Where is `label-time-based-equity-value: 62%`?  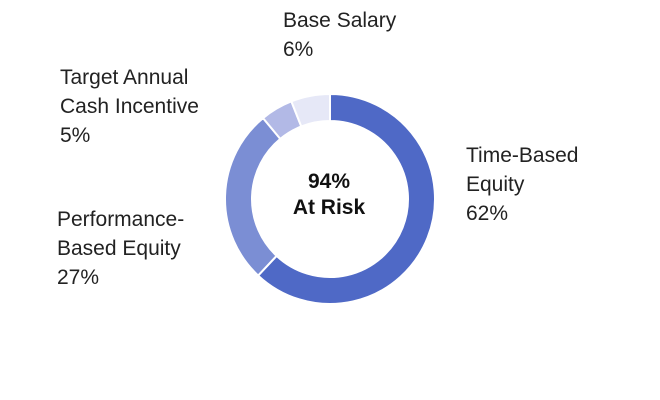 label-time-based-equity-value: 62% is located at coordinates (487, 213).